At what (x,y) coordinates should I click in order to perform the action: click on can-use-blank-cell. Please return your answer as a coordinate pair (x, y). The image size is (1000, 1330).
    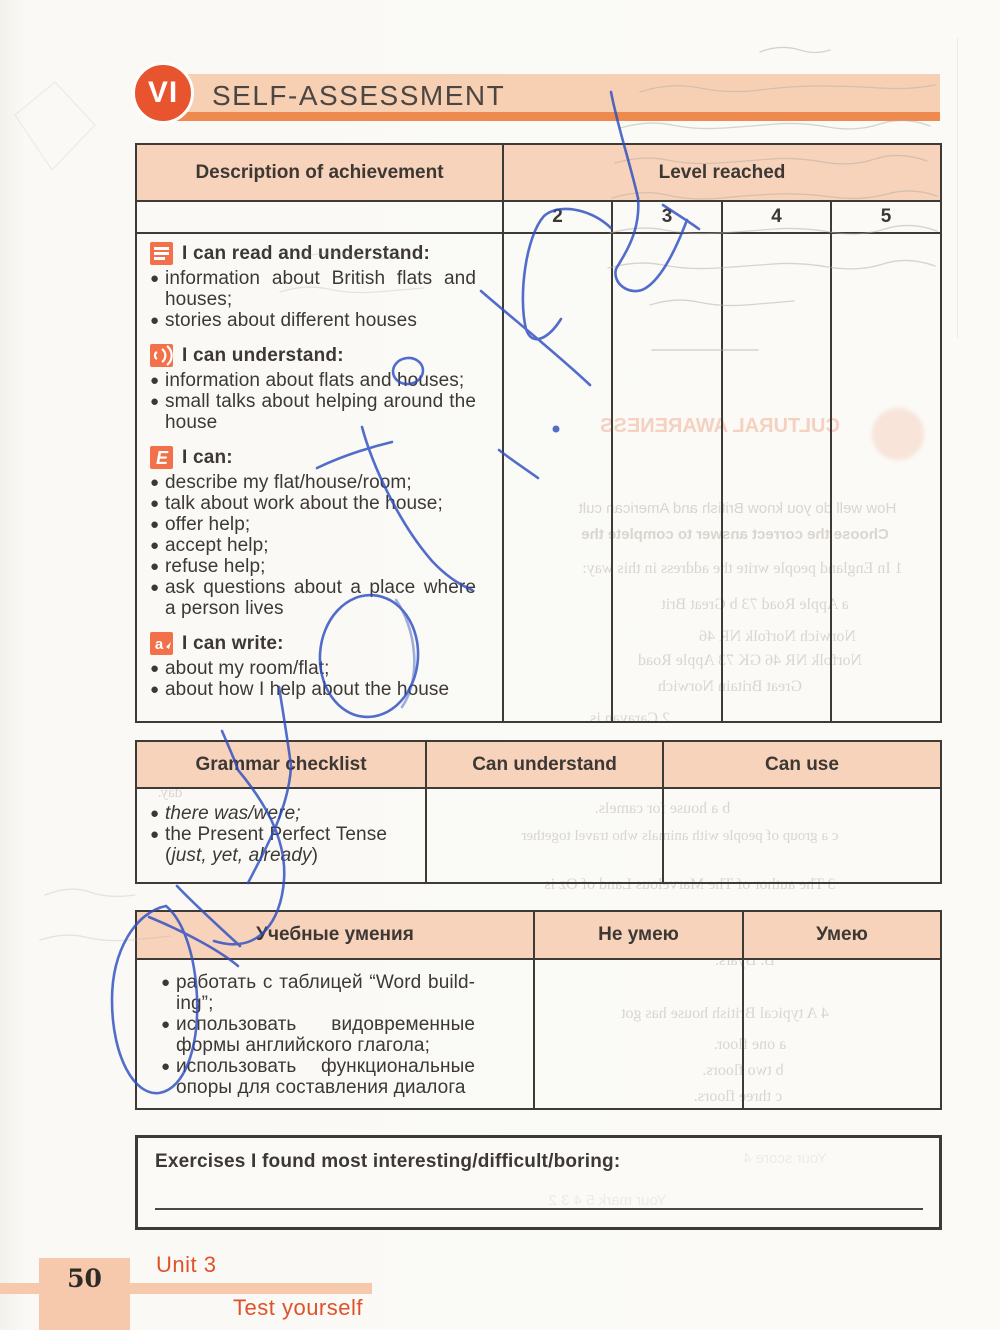
    Looking at the image, I should click on (802, 835).